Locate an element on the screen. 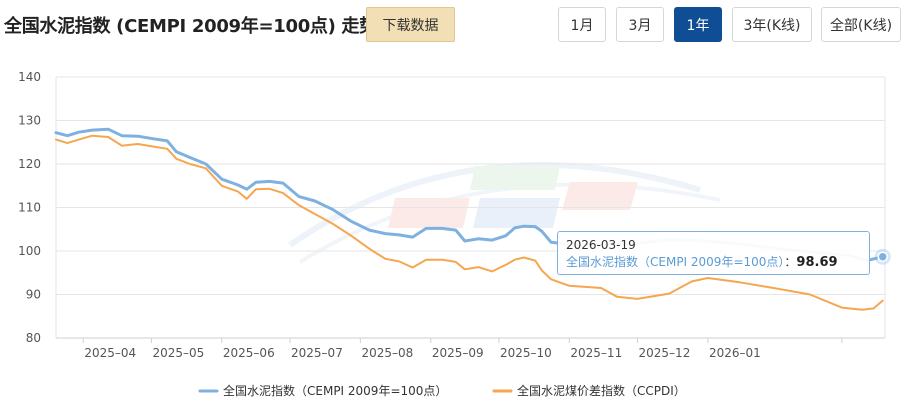 The width and height of the screenshot is (903, 402). y-tick-label: 110 is located at coordinates (29, 208).